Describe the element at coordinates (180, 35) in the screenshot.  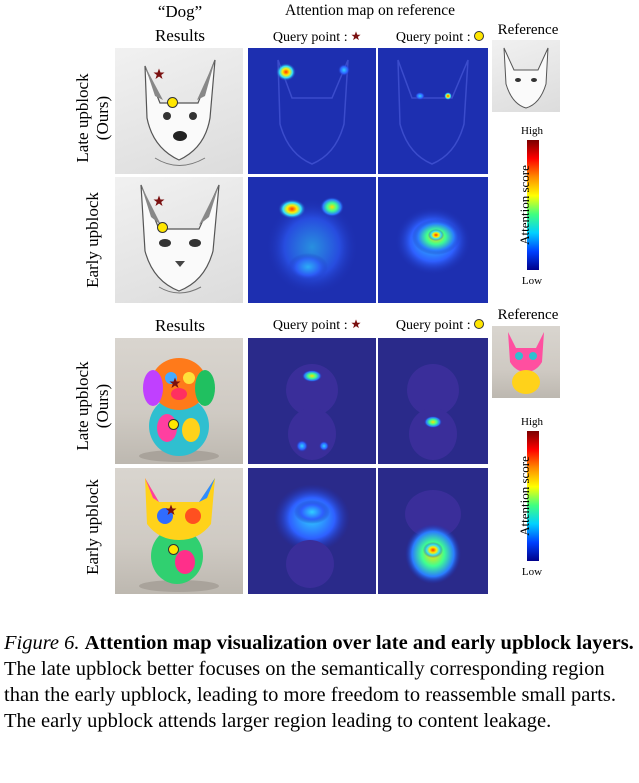
I see `results-header-top: Results` at that location.